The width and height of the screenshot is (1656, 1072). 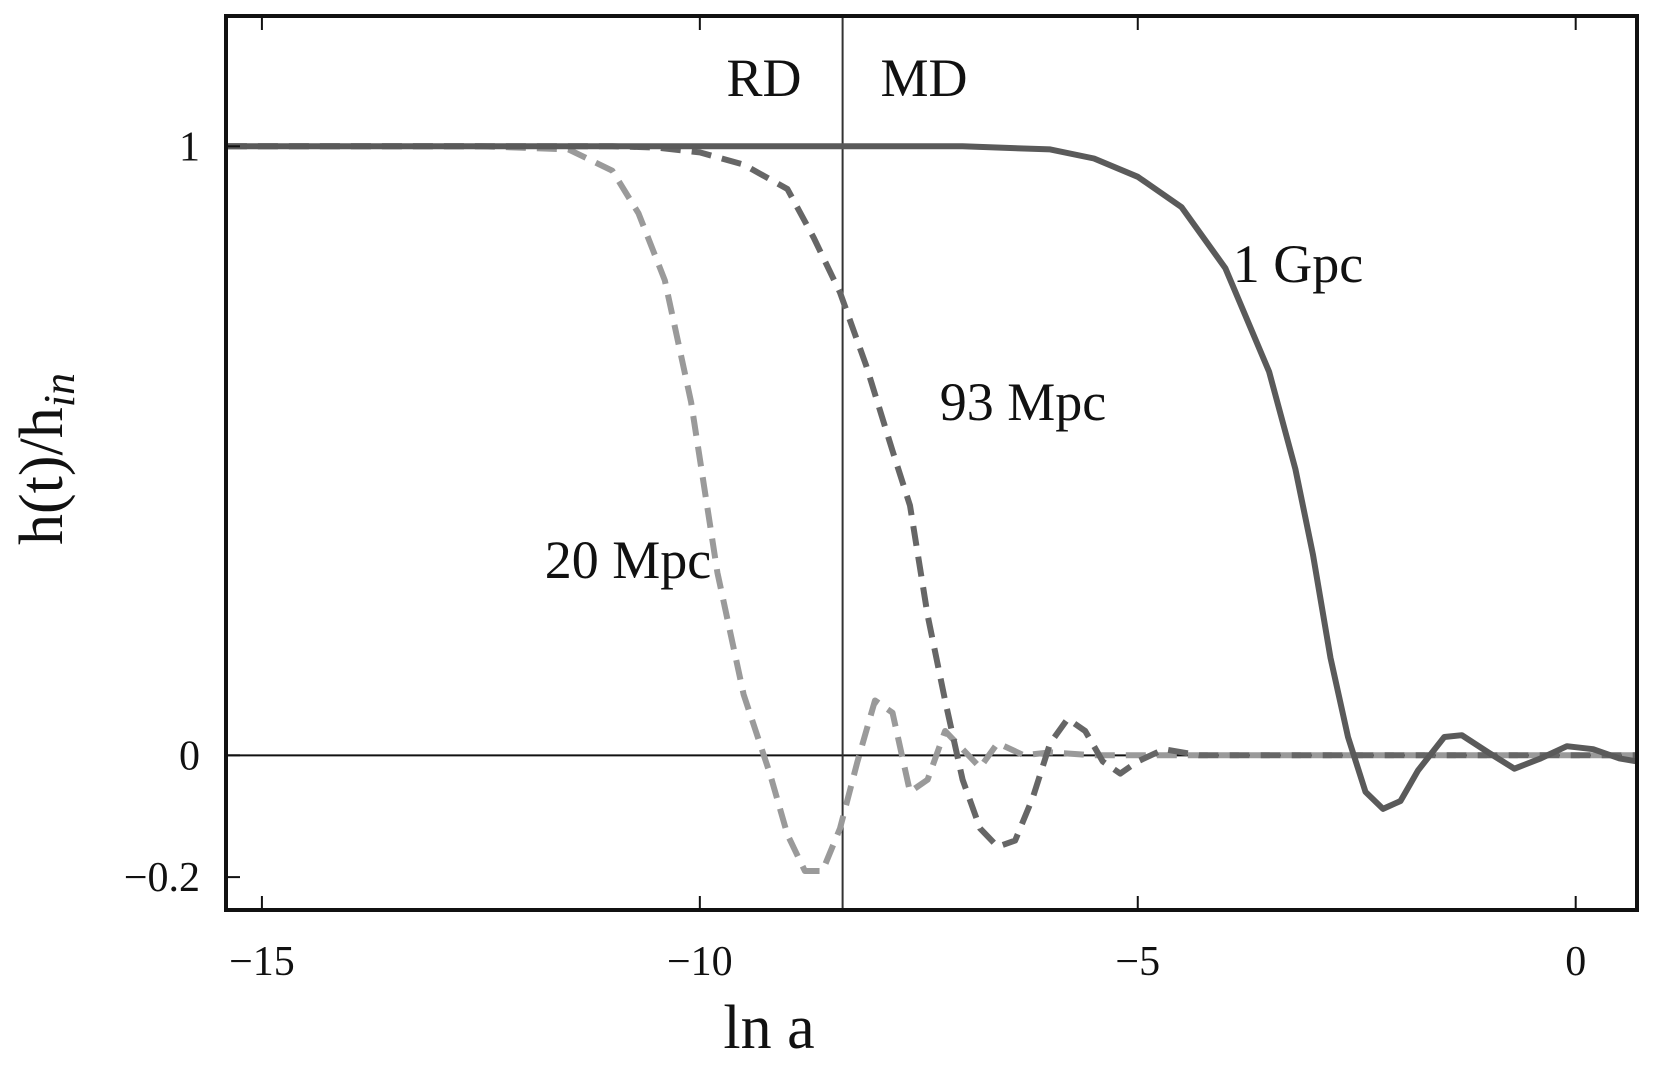 I want to click on annotation: MD, so click(x=923, y=78).